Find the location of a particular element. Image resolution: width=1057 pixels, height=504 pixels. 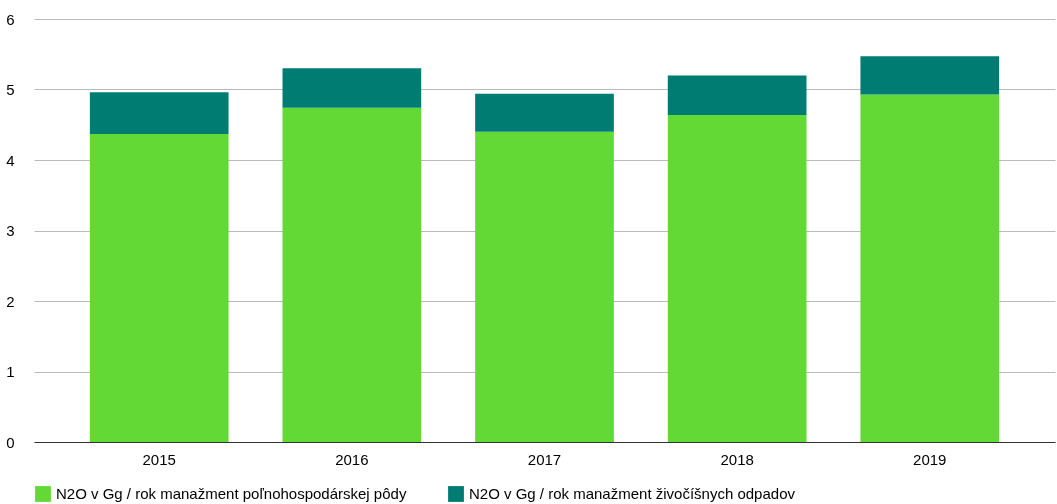

x-tick-label: 2019 is located at coordinates (930, 459).